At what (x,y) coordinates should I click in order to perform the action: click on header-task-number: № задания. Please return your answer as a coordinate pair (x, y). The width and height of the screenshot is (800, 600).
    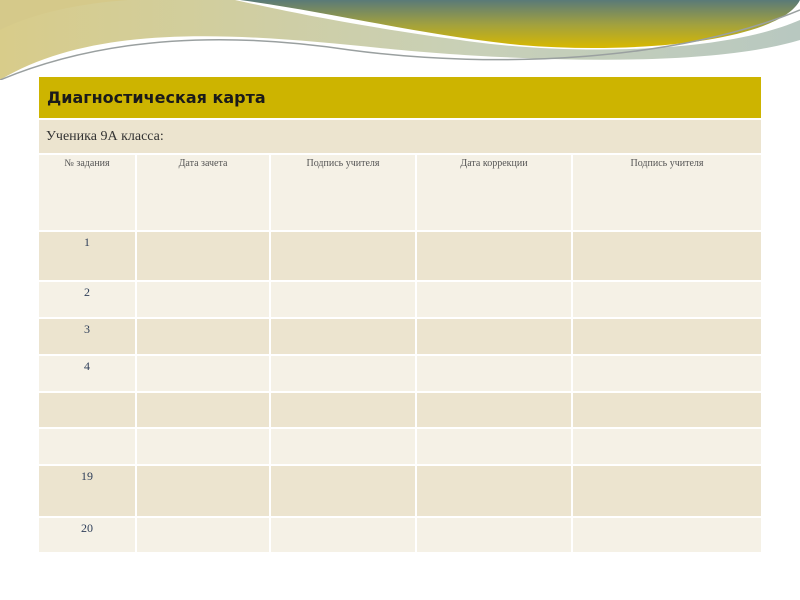
    Looking at the image, I should click on (87, 192).